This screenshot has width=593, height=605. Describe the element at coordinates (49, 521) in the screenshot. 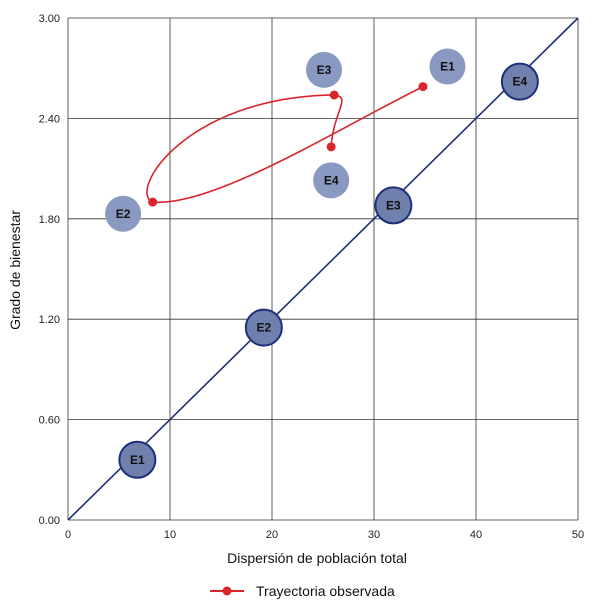

I see `y-tick-label-0: 0.00` at that location.